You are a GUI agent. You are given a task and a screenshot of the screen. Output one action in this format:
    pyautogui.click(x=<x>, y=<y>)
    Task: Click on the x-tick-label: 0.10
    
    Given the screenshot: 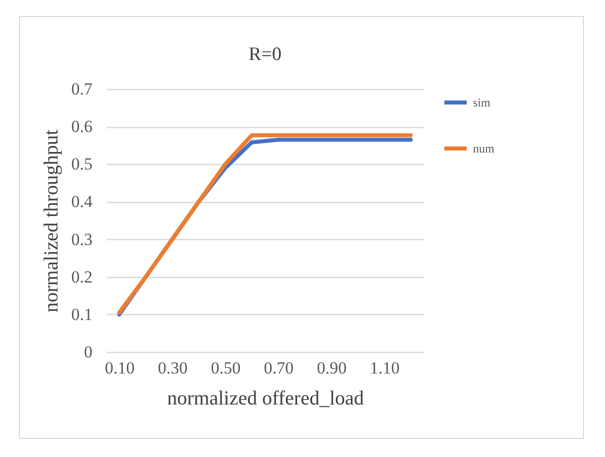 What is the action you would take?
    pyautogui.click(x=119, y=368)
    